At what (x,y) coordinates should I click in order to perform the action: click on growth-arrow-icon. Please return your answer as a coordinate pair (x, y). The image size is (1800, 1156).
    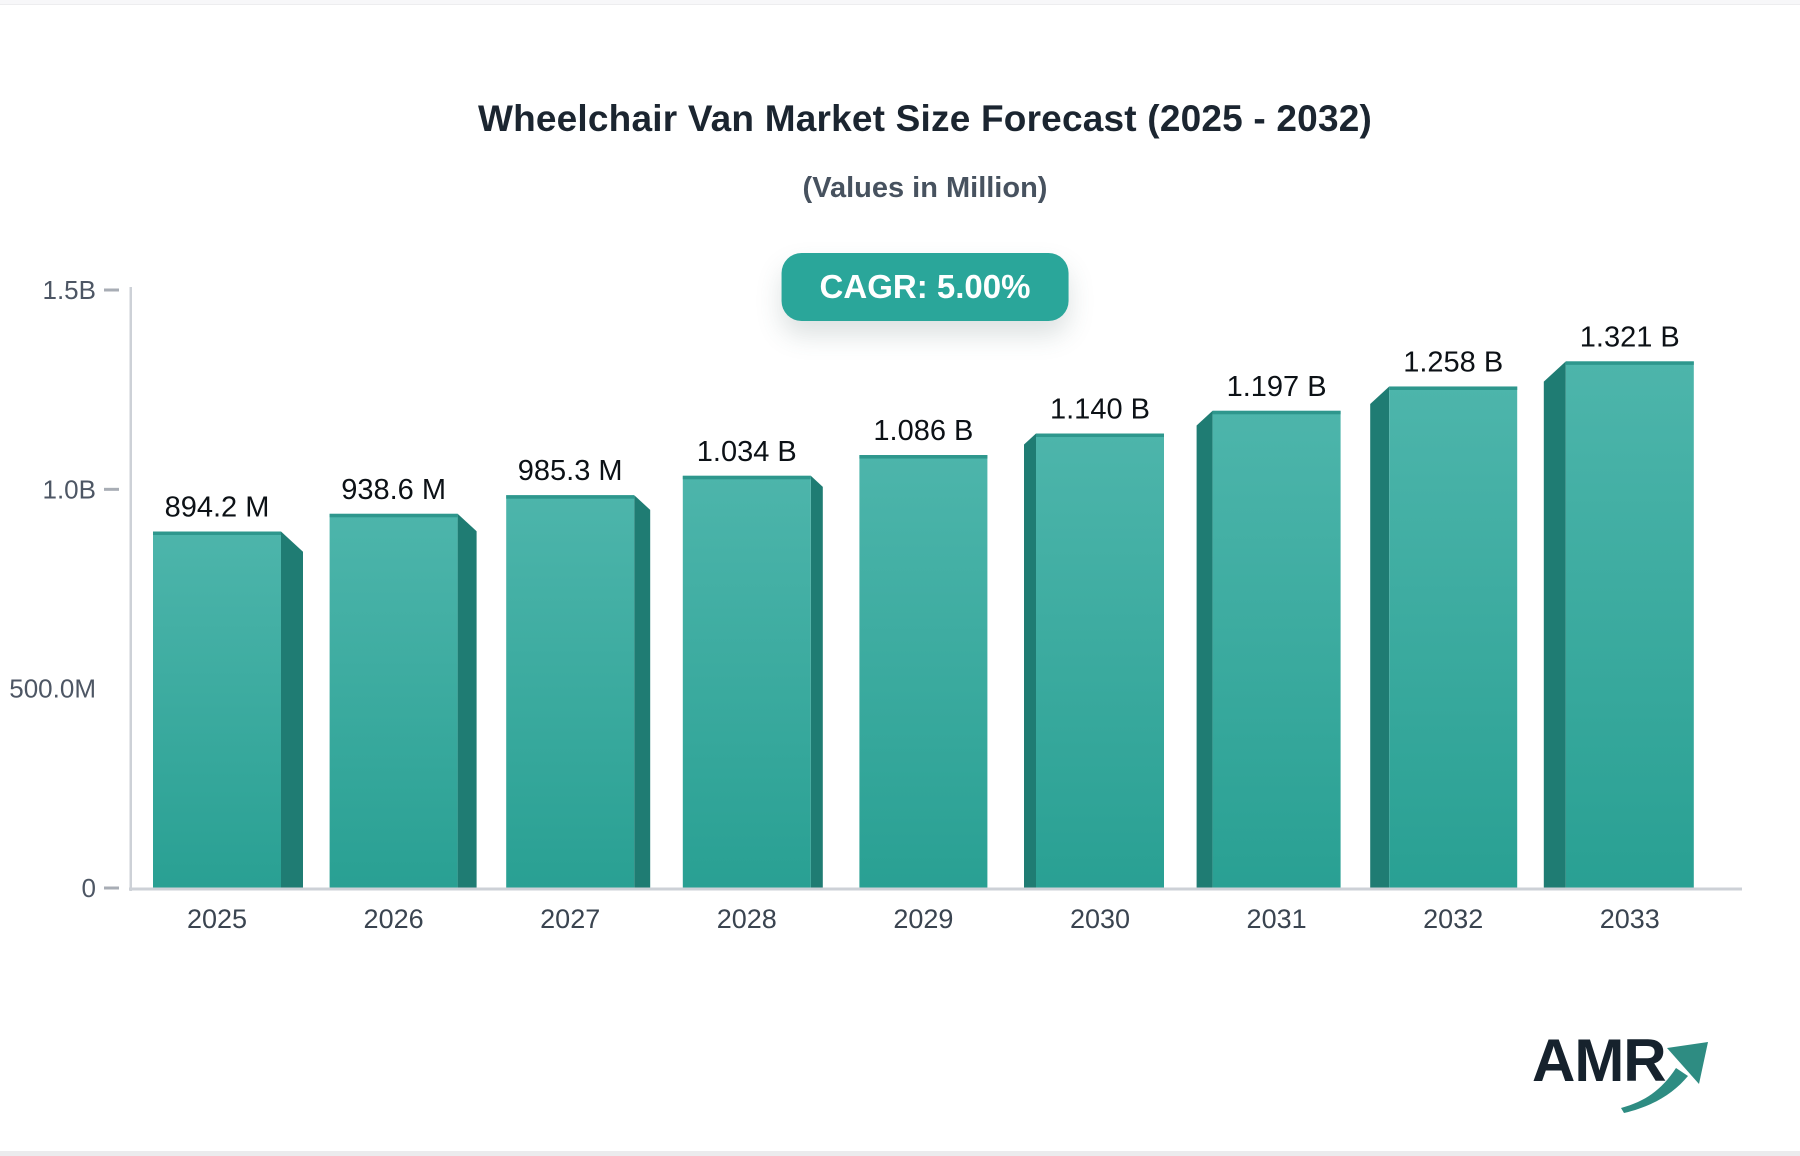
    Looking at the image, I should click on (1664, 1077).